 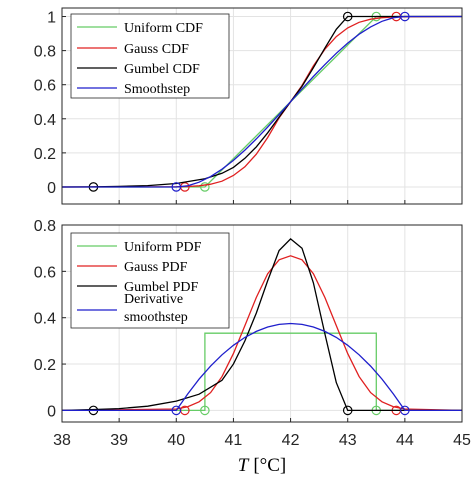 I want to click on x-axis-label: T [°C], so click(x=262, y=465).